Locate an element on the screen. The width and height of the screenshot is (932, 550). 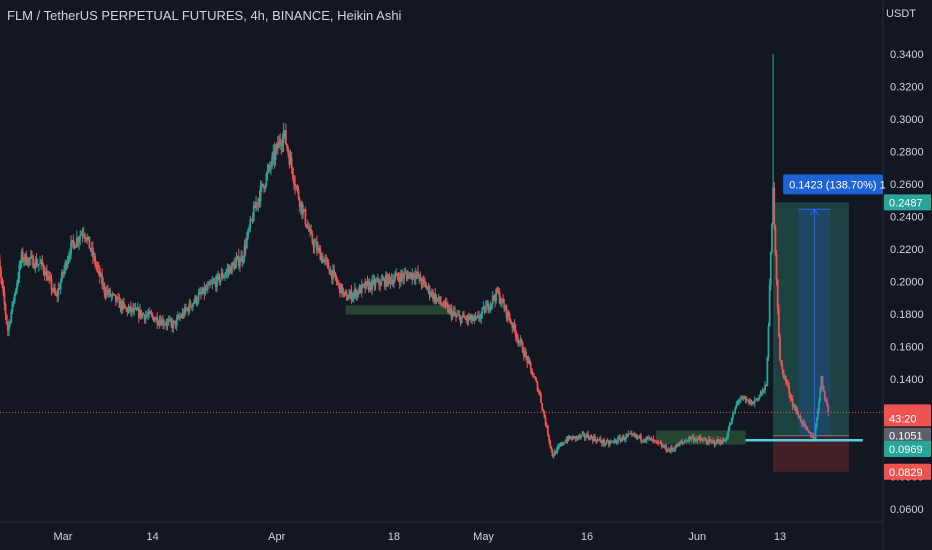
price-label-countdown-box is located at coordinates (907, 418).